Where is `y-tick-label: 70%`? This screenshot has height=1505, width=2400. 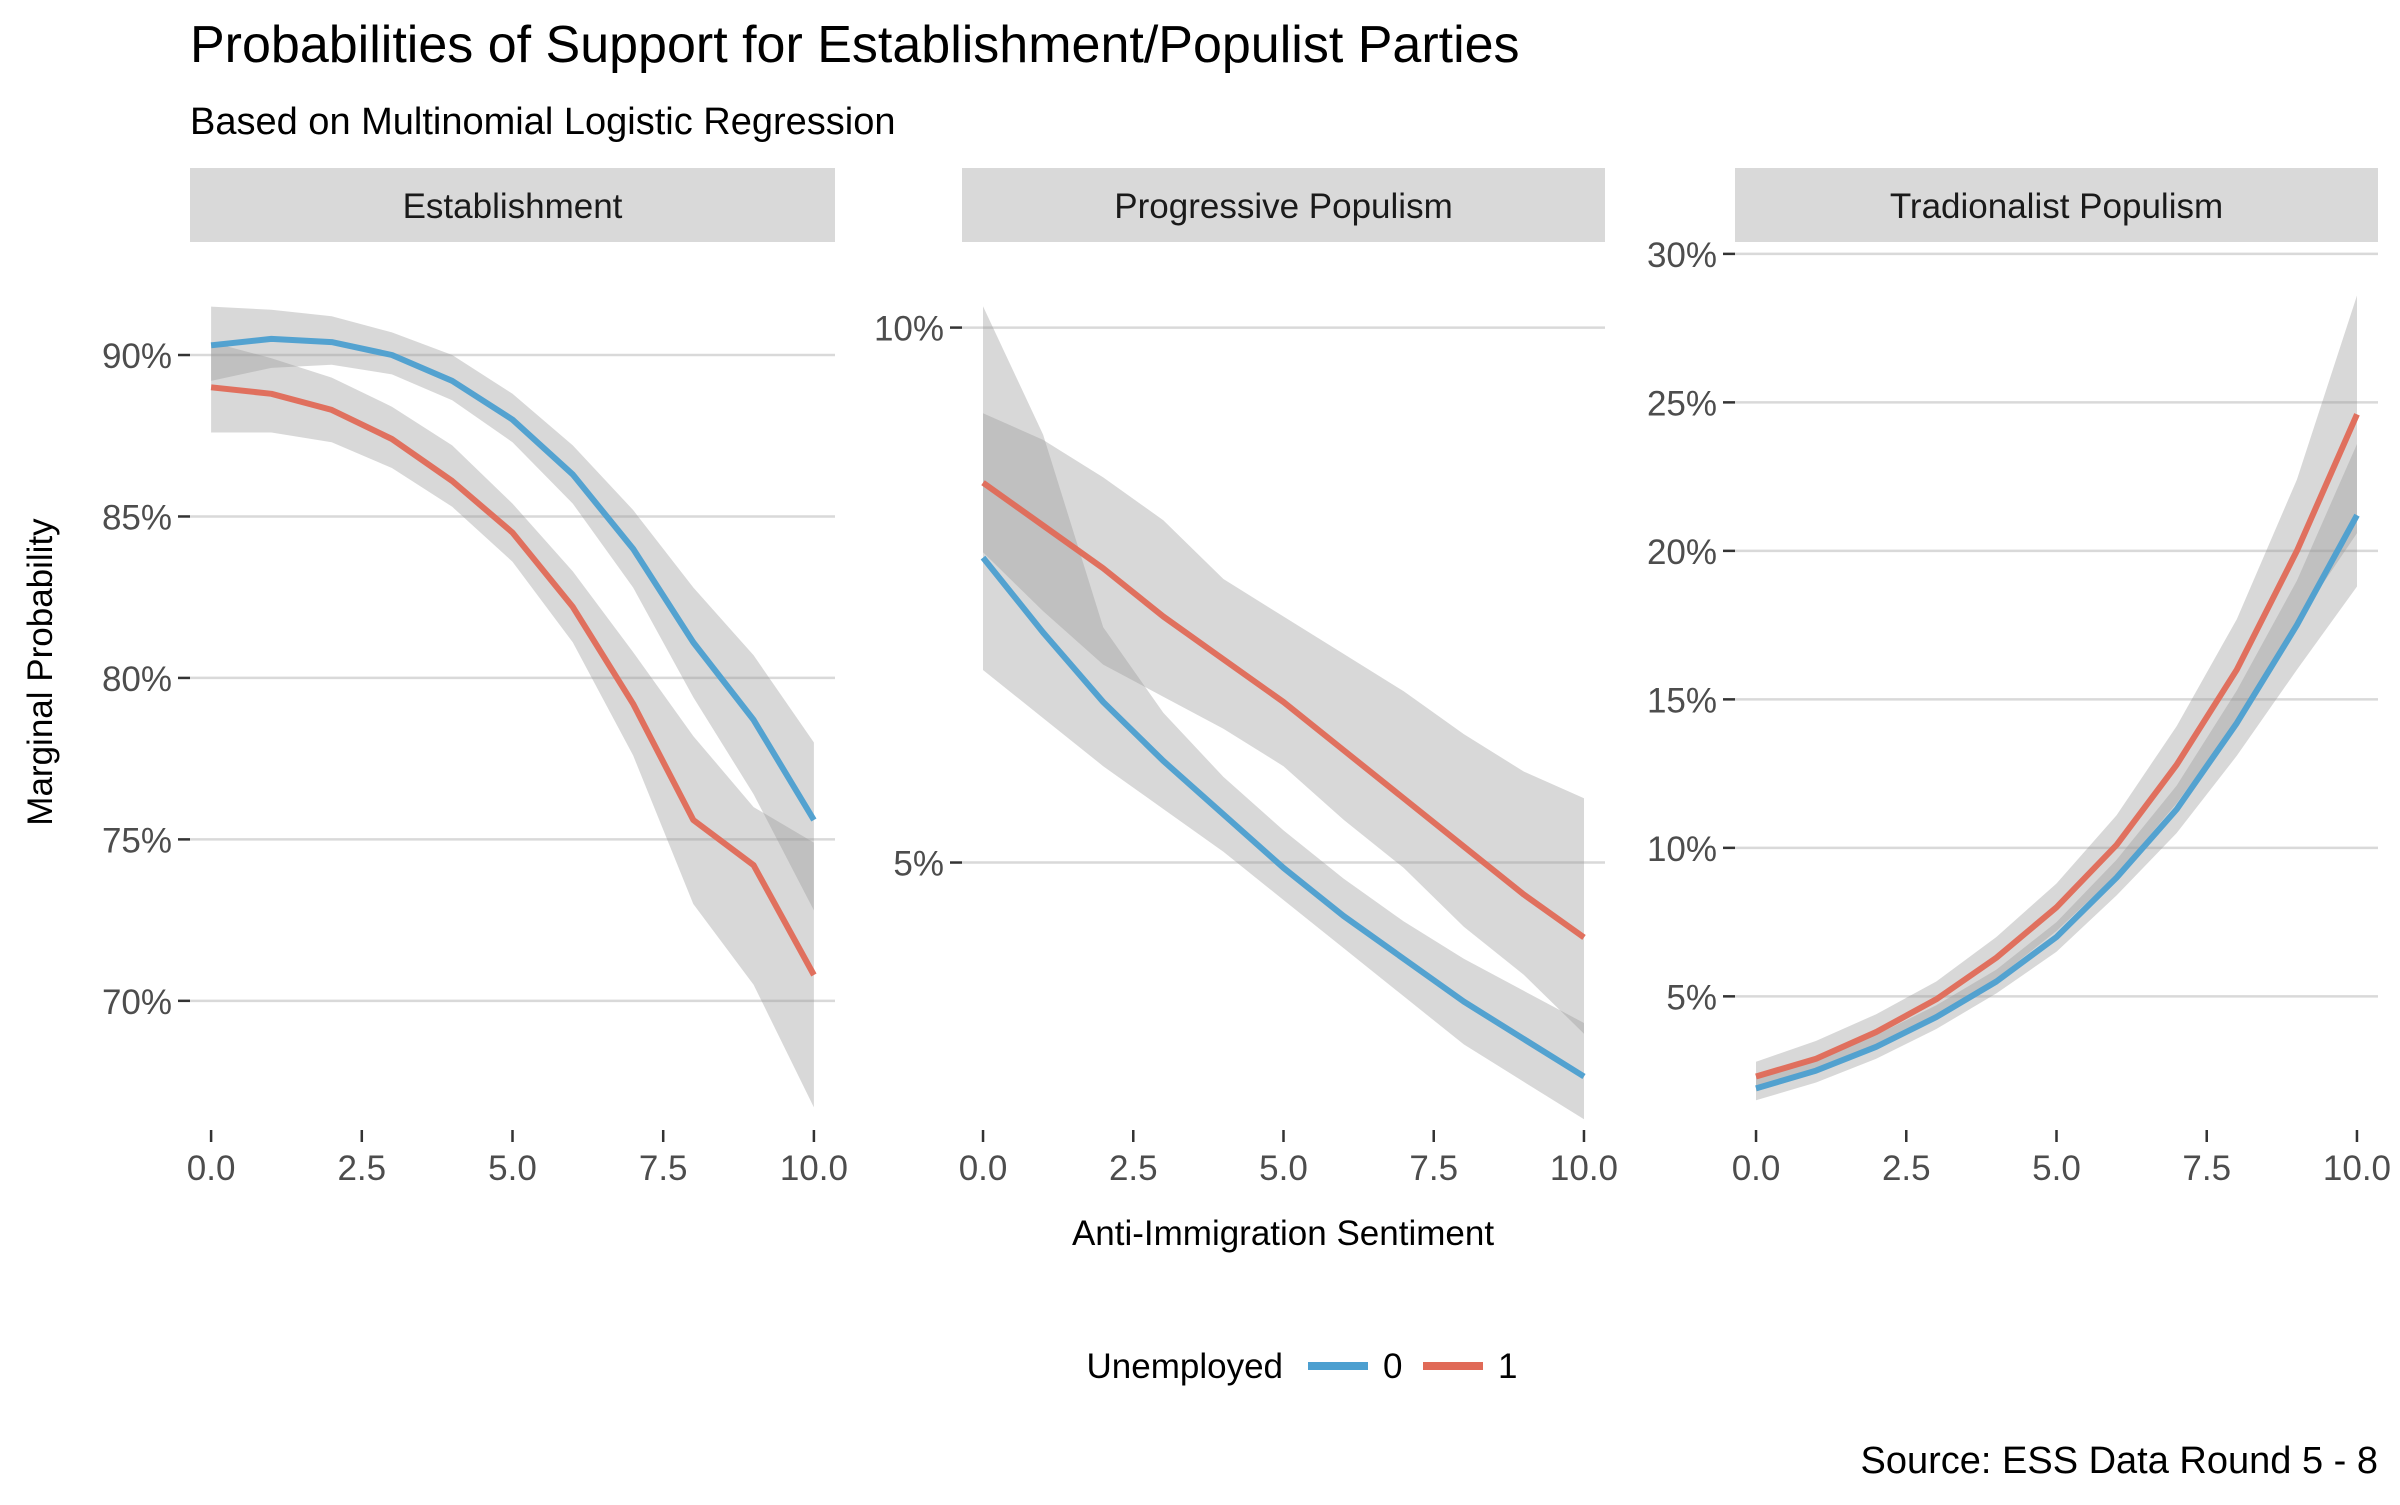 y-tick-label: 70% is located at coordinates (137, 1002).